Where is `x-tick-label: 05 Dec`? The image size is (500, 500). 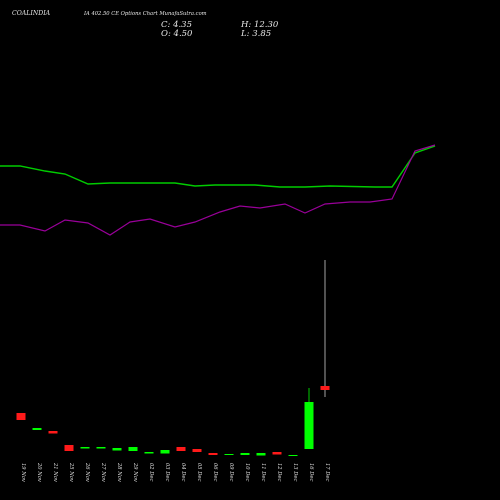 x-tick-label: 05 Dec is located at coordinates (199, 472).